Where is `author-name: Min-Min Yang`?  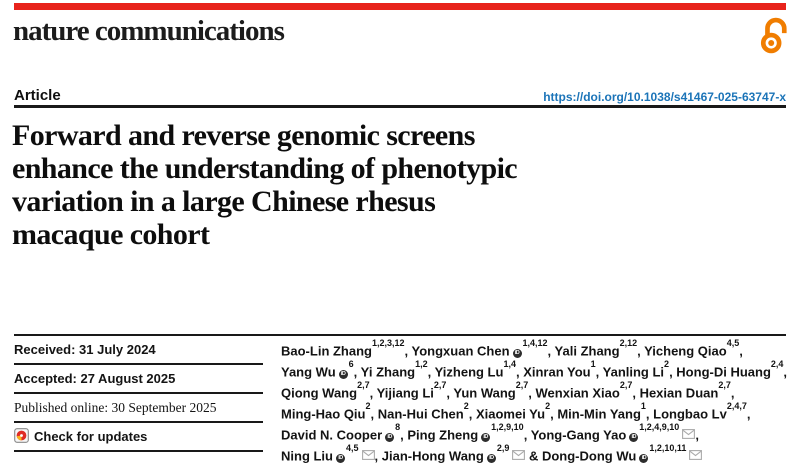 author-name: Min-Min Yang is located at coordinates (599, 414).